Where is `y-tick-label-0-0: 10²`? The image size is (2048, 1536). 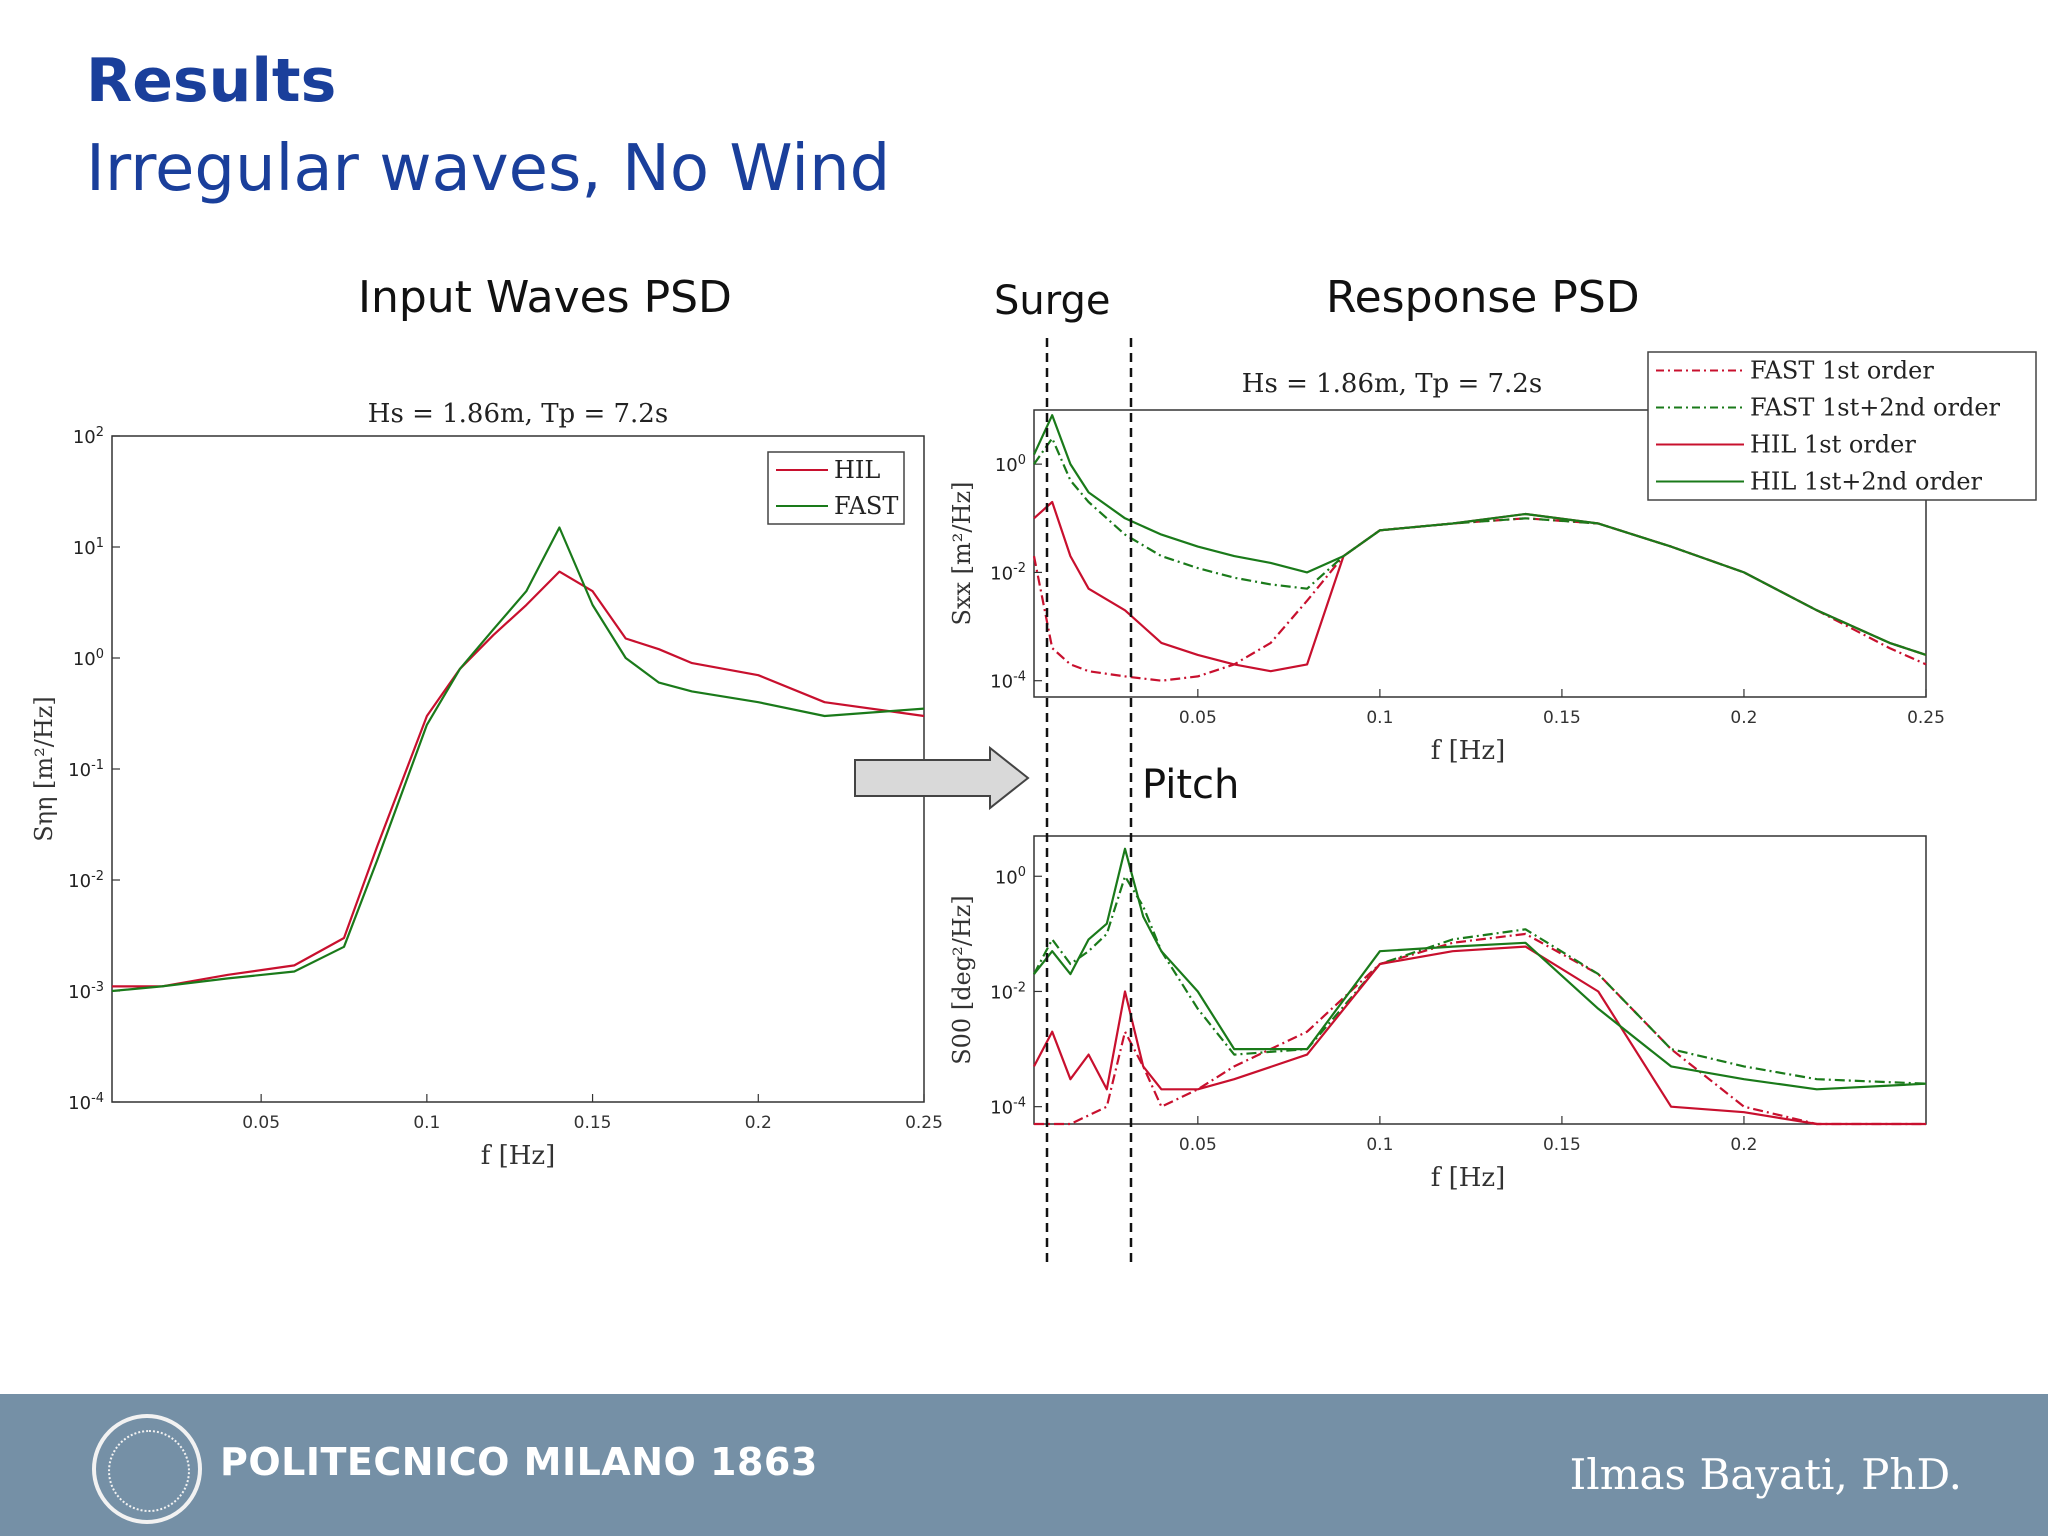
y-tick-label-0-0: 10² is located at coordinates (88, 436).